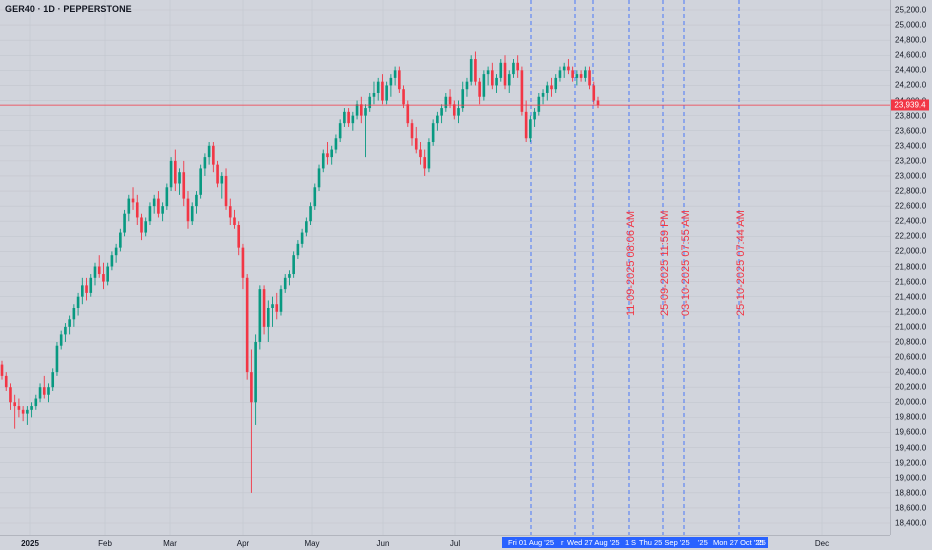 Image resolution: width=932 pixels, height=550 pixels. What do you see at coordinates (635, 542) in the screenshot?
I see `time-selection-range` at bounding box center [635, 542].